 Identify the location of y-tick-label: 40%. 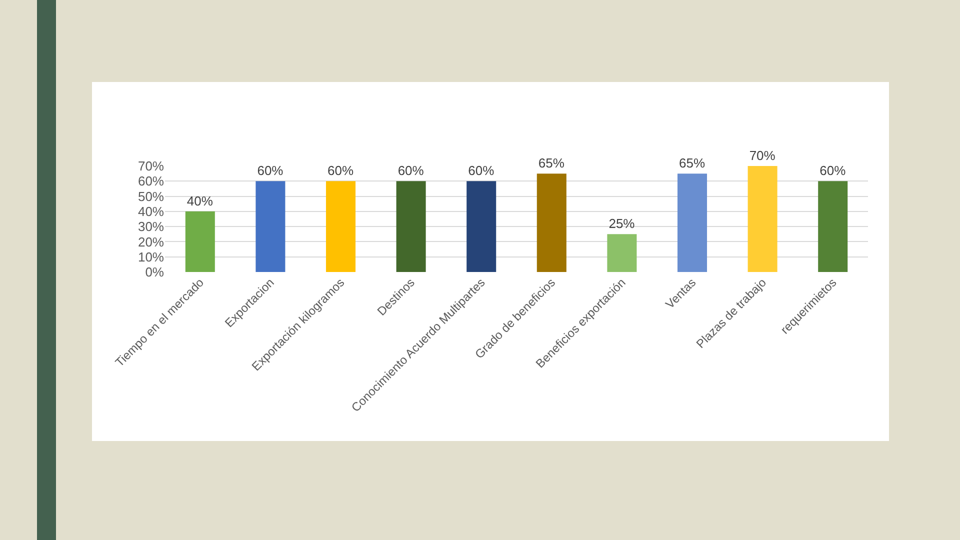
(151, 211).